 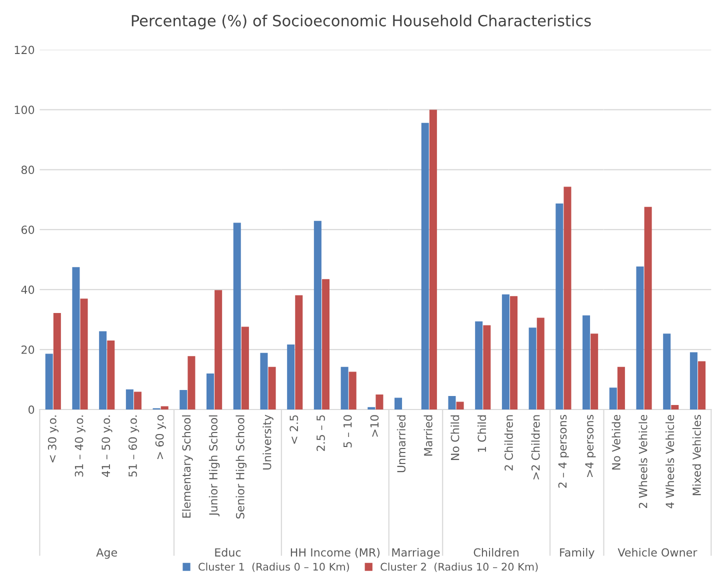 I want to click on y-tick-label: 100, so click(x=24, y=110).